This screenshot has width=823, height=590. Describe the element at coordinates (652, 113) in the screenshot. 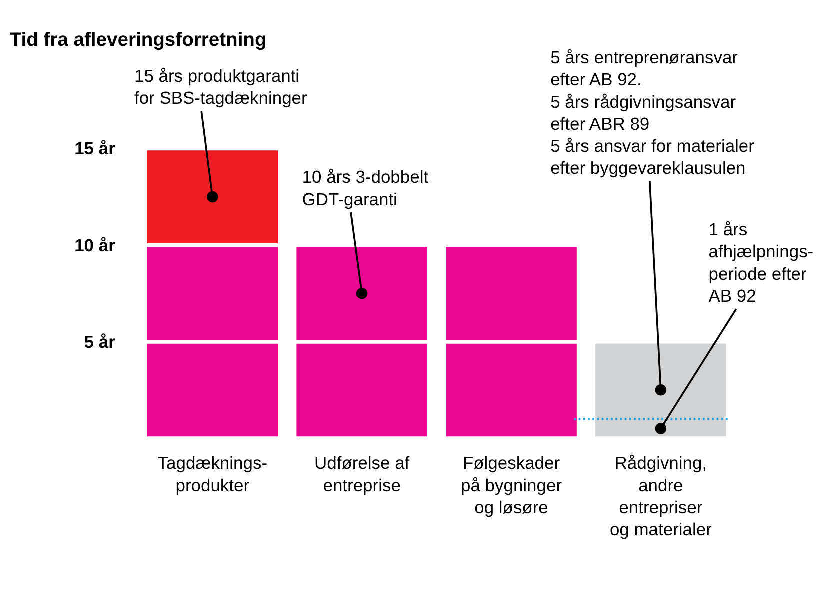

I see `annotation: 5 års entreprenøransvar efter AB 92. 5 års rådgivningsansvar efter ABR 89 5 års ansvar for materialer efter byggevareklausulen` at that location.